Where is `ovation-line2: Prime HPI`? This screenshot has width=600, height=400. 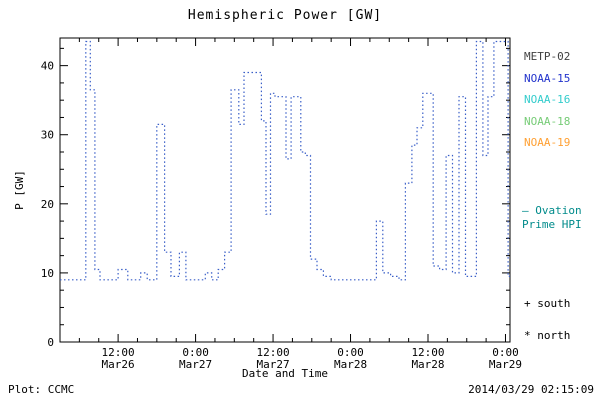 ovation-line2: Prime HPI is located at coordinates (552, 224).